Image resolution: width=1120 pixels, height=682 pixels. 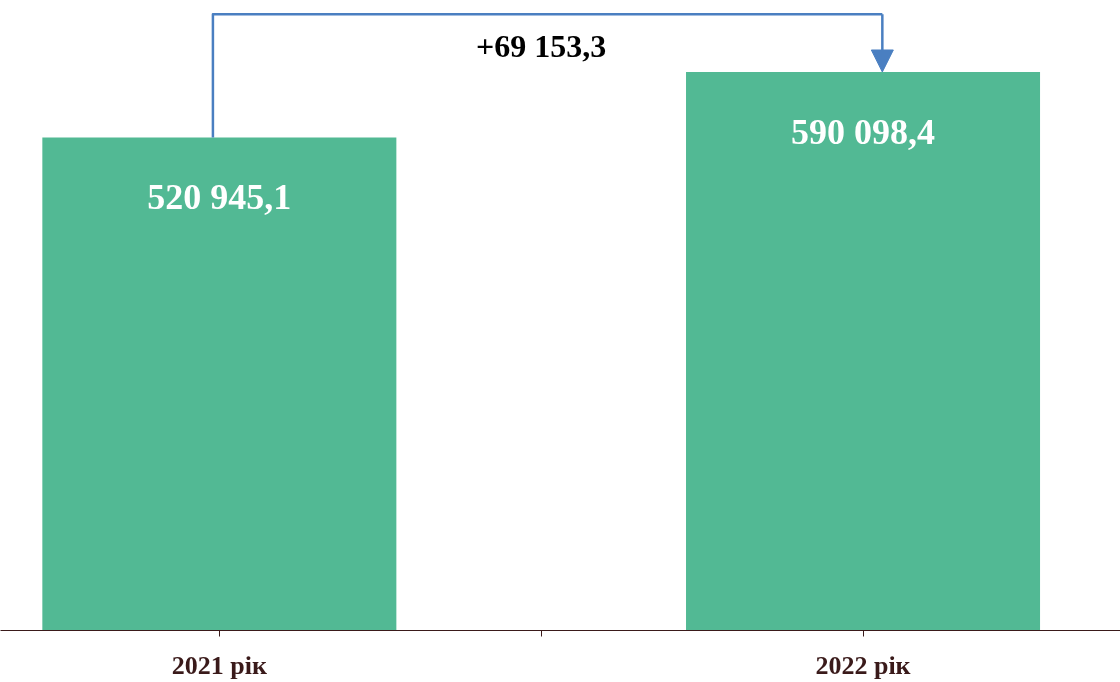 What do you see at coordinates (541, 45) in the screenshot?
I see `text: +69 153,3` at bounding box center [541, 45].